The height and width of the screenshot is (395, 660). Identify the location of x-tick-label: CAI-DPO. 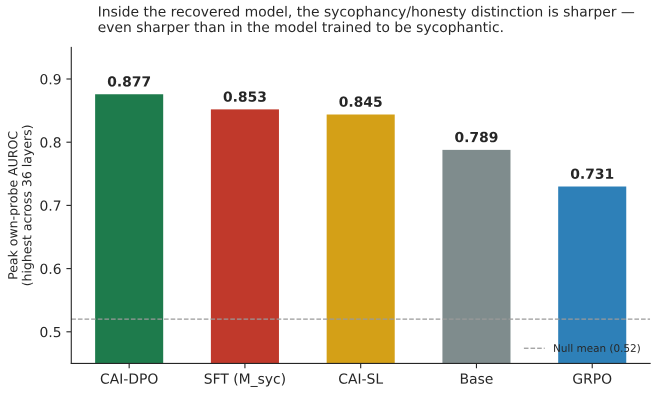
(129, 378).